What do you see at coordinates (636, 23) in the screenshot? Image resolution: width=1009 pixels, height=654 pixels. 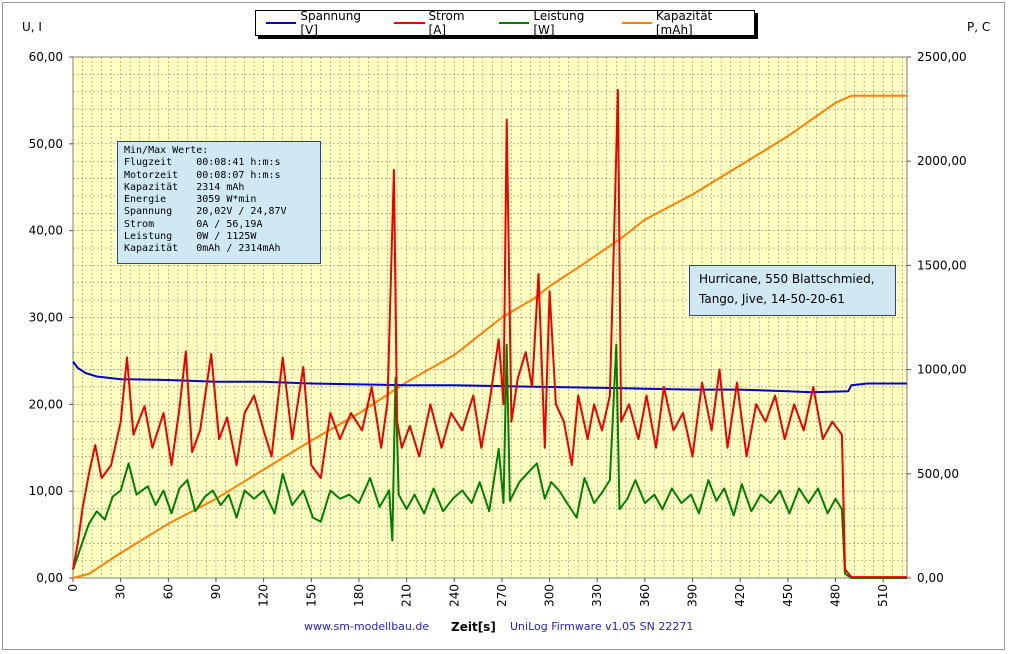 I see `legend-swatch-kapazitaet` at bounding box center [636, 23].